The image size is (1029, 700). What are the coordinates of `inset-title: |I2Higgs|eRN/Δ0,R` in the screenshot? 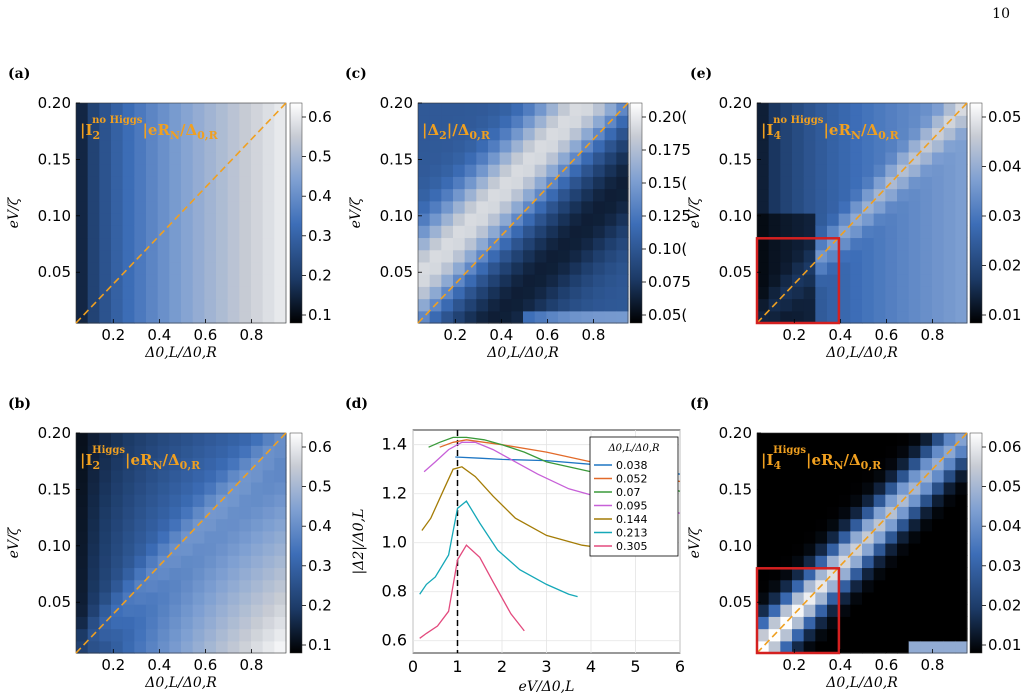 It's located at (140, 458).